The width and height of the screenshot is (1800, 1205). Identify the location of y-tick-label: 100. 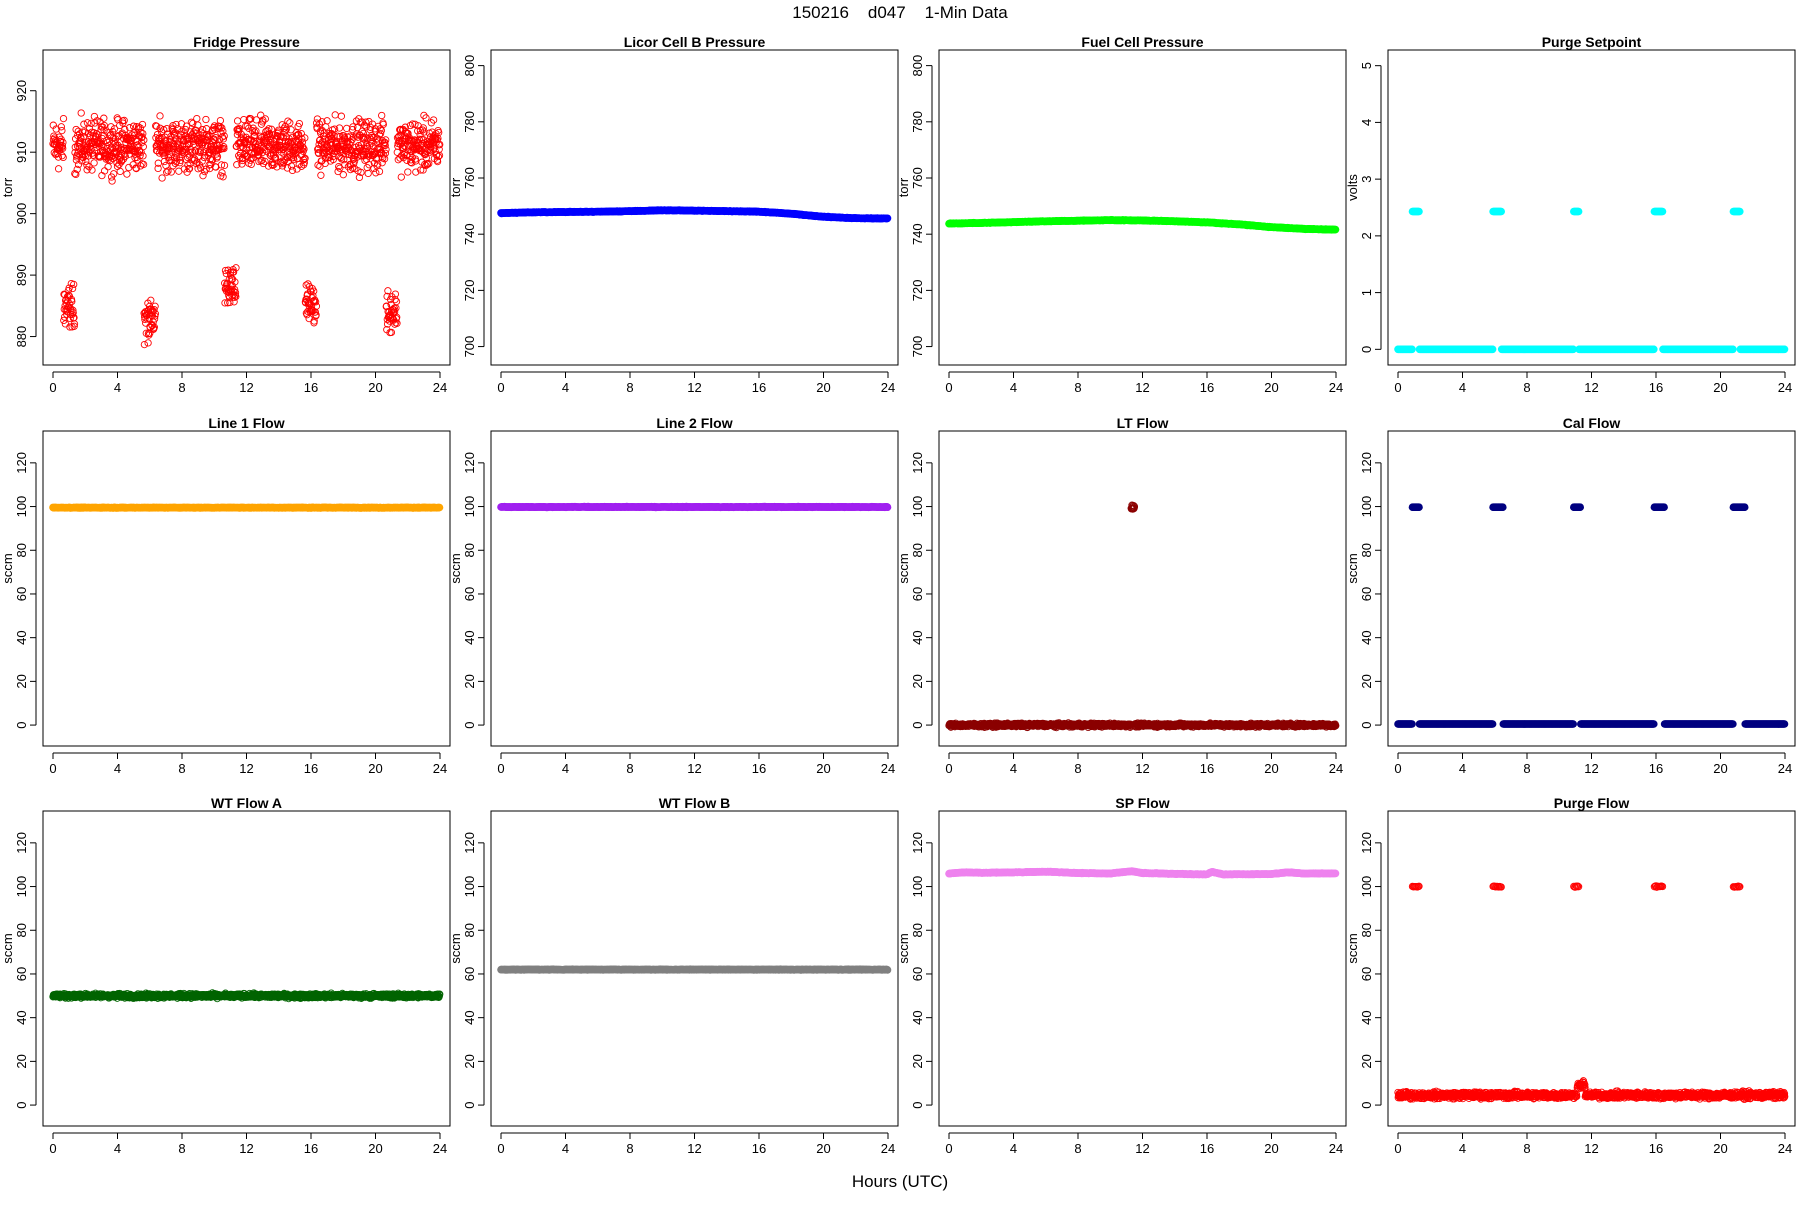
(21, 507).